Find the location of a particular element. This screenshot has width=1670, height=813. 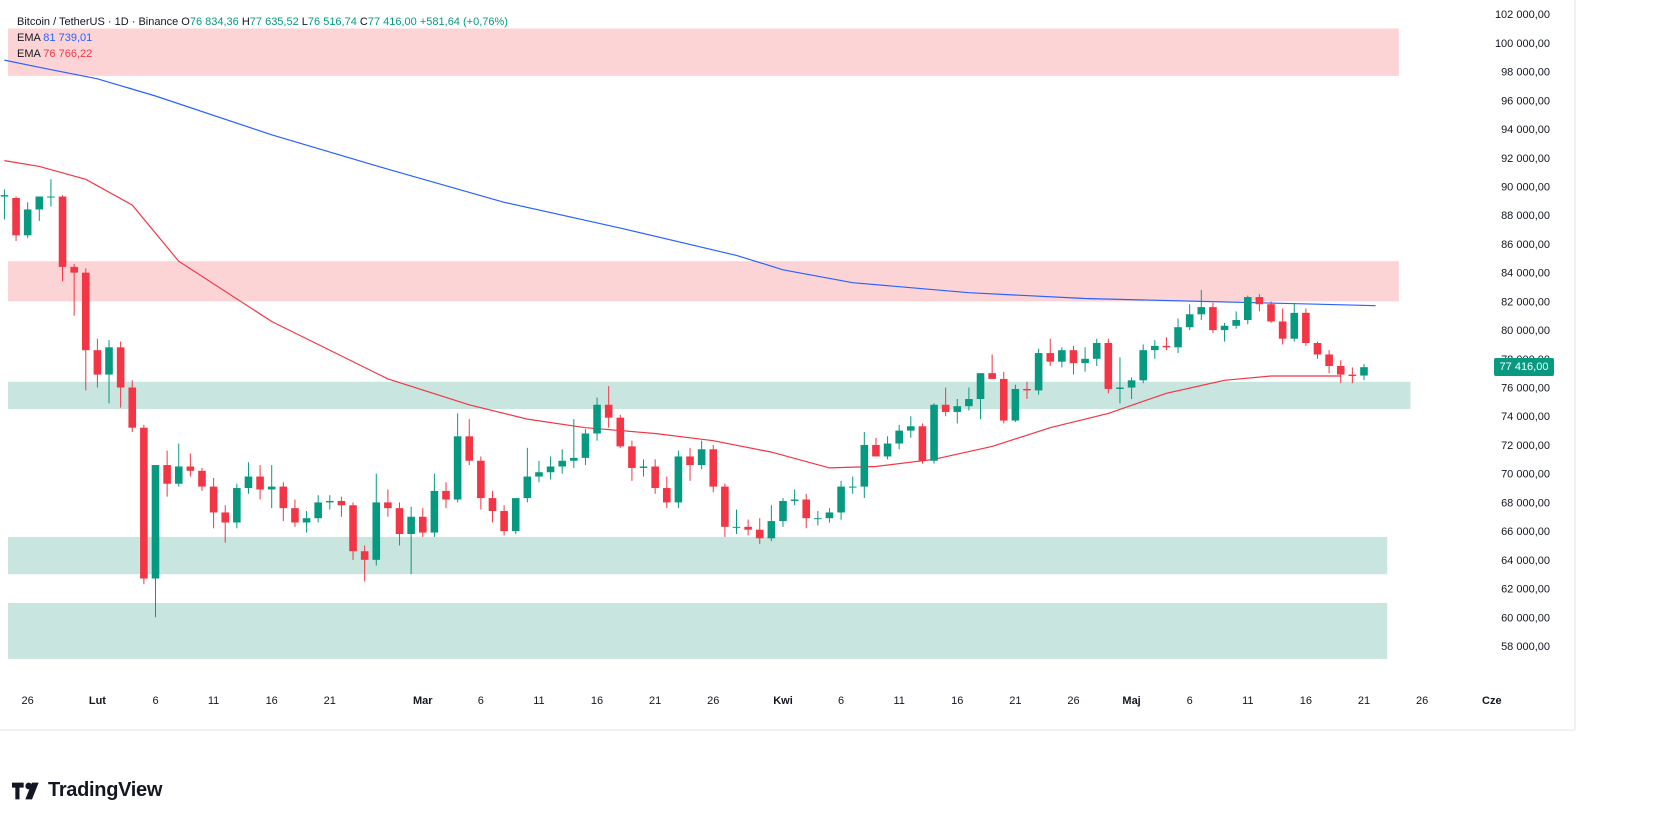

ema-fast-row: EMA 76 766,22 is located at coordinates (262, 54).